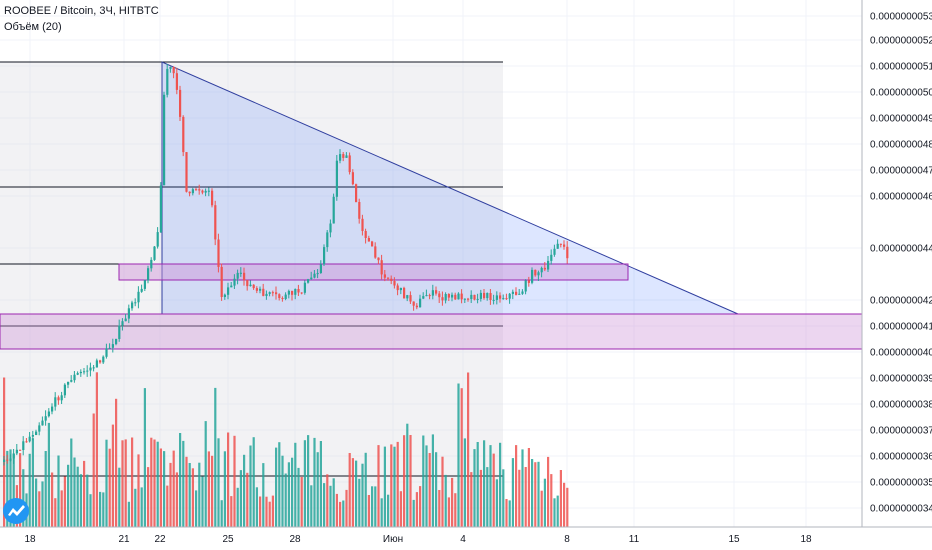 The height and width of the screenshot is (550, 932). Describe the element at coordinates (463, 539) in the screenshot. I see `x-tick-label: 4` at that location.